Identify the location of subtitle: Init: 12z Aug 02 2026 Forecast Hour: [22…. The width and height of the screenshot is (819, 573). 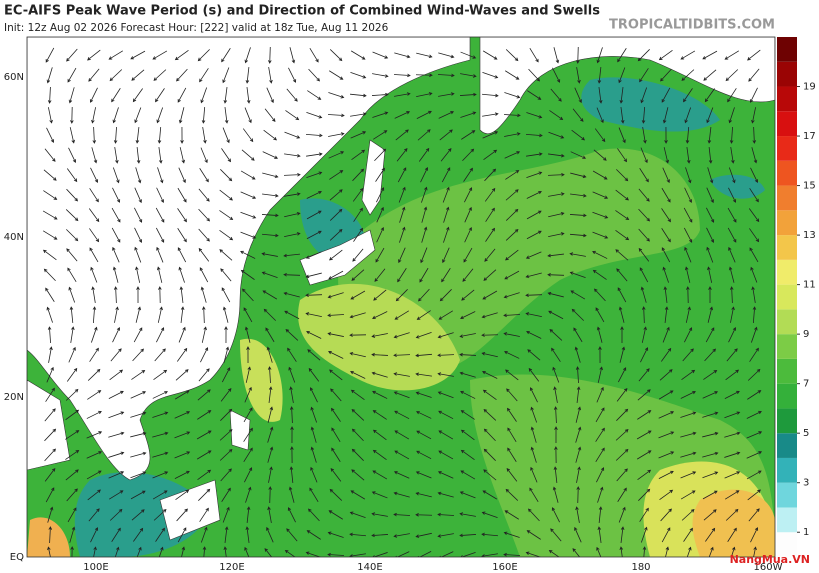
(196, 28).